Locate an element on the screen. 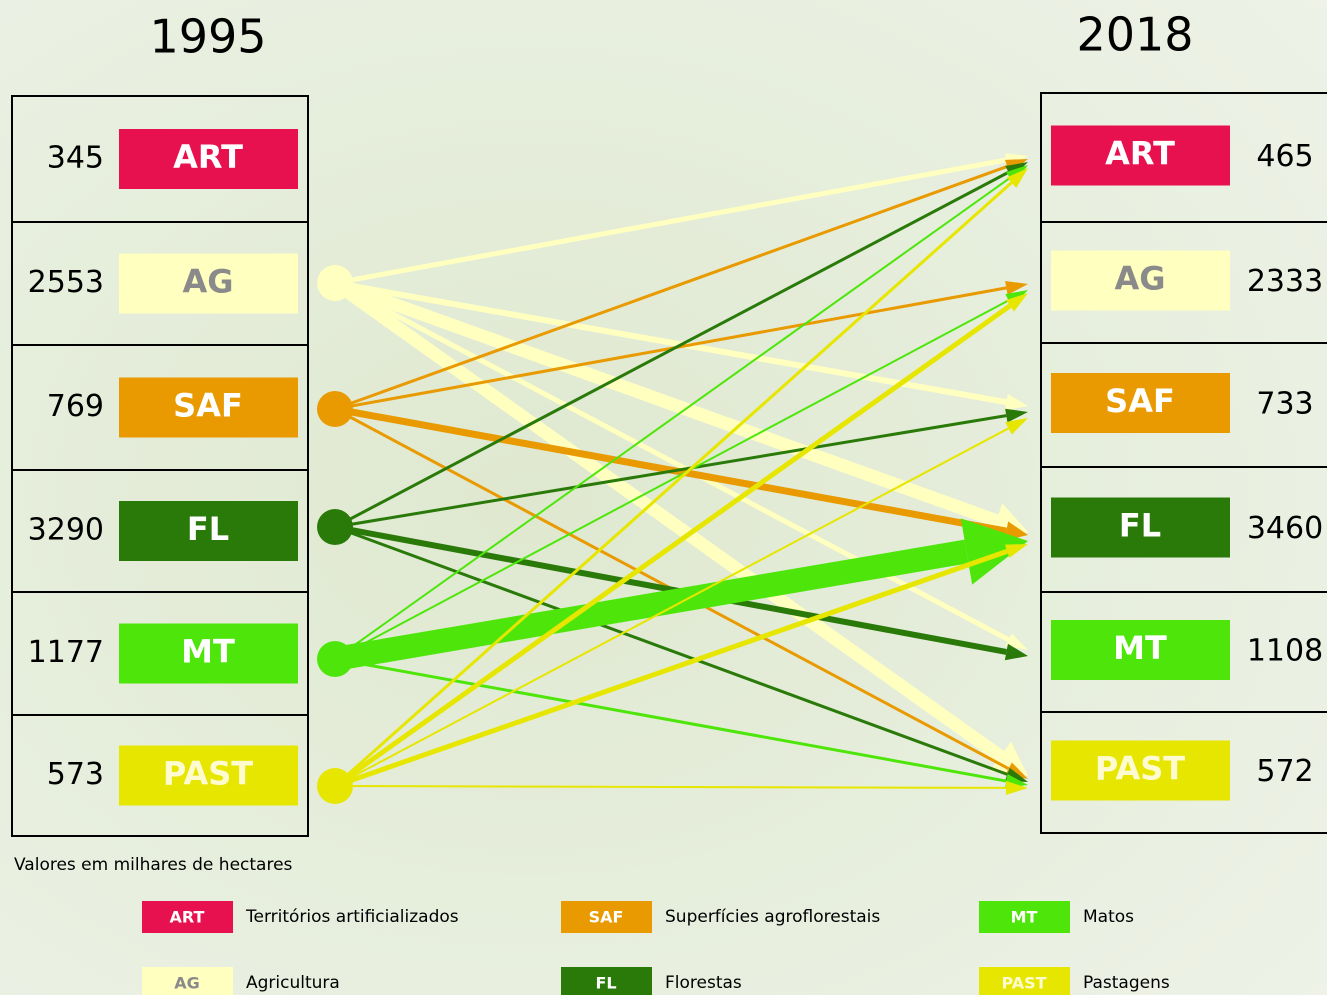  legend-code: FL is located at coordinates (605, 983).